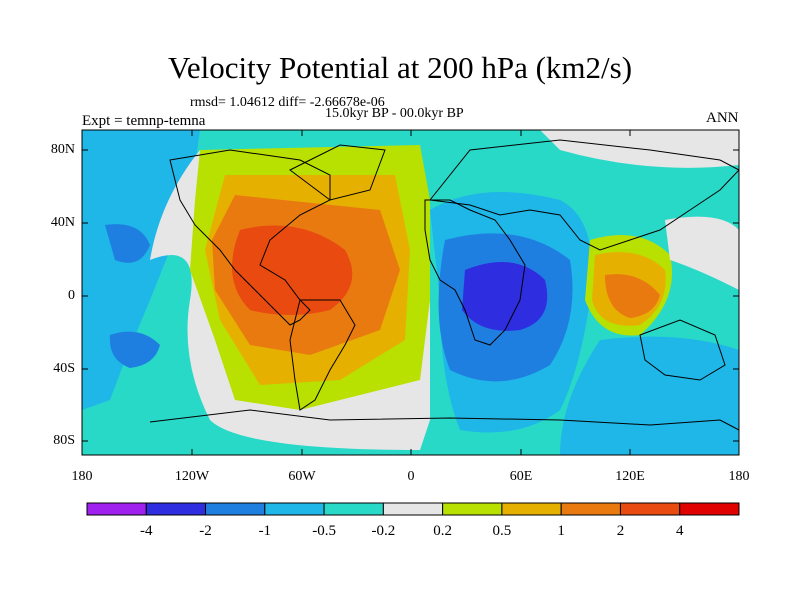  I want to click on region-east-darkblue, so click(505, 296).